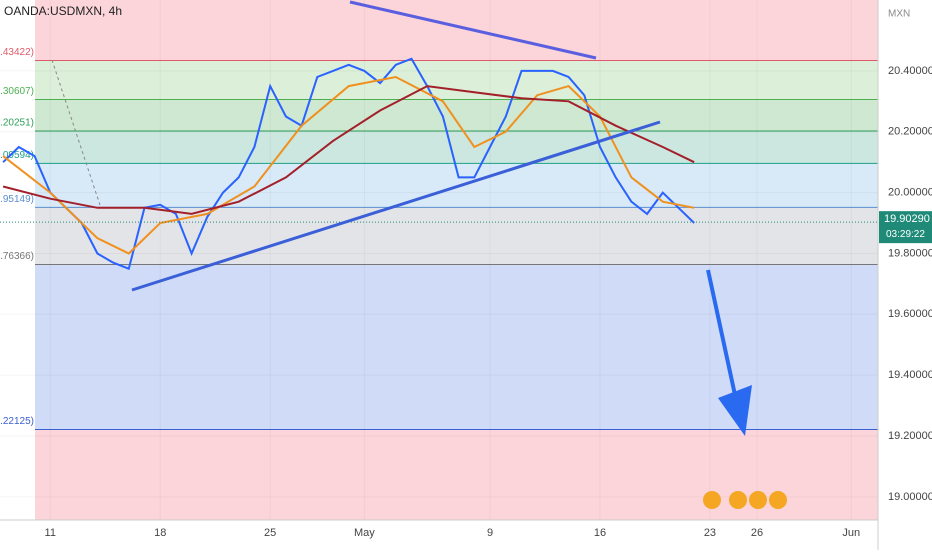 This screenshot has height=555, width=932. What do you see at coordinates (905, 275) in the screenshot?
I see `price-axis` at bounding box center [905, 275].